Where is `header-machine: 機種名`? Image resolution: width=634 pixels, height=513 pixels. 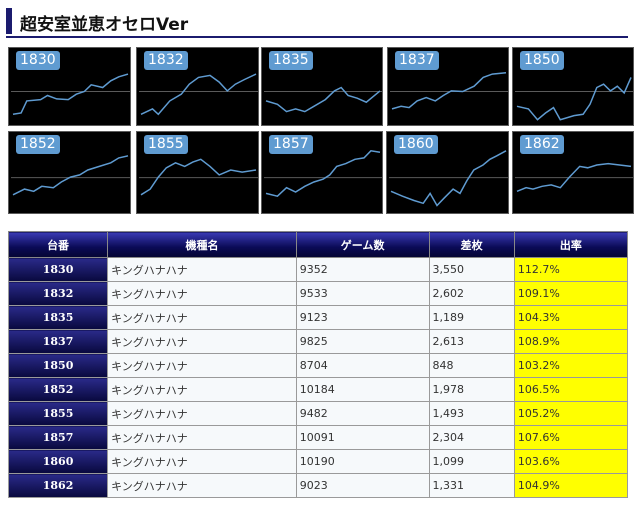 header-machine: 機種名 is located at coordinates (202, 244).